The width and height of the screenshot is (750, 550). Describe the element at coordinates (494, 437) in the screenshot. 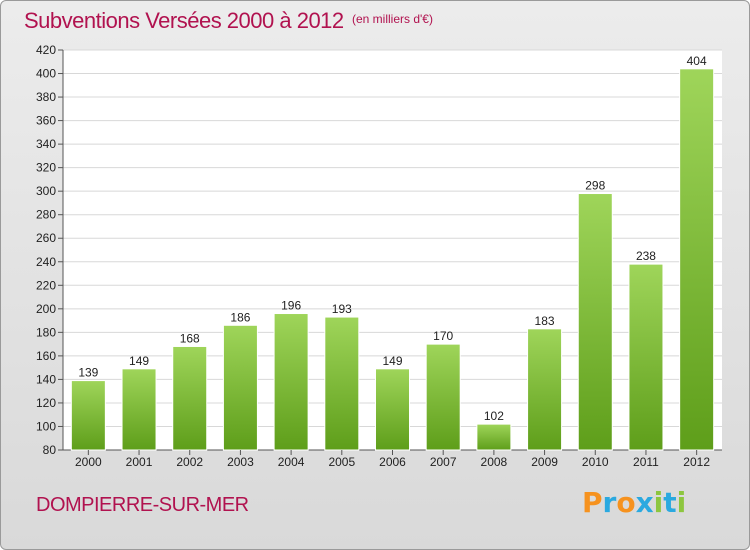

I see `bar-2008` at that location.